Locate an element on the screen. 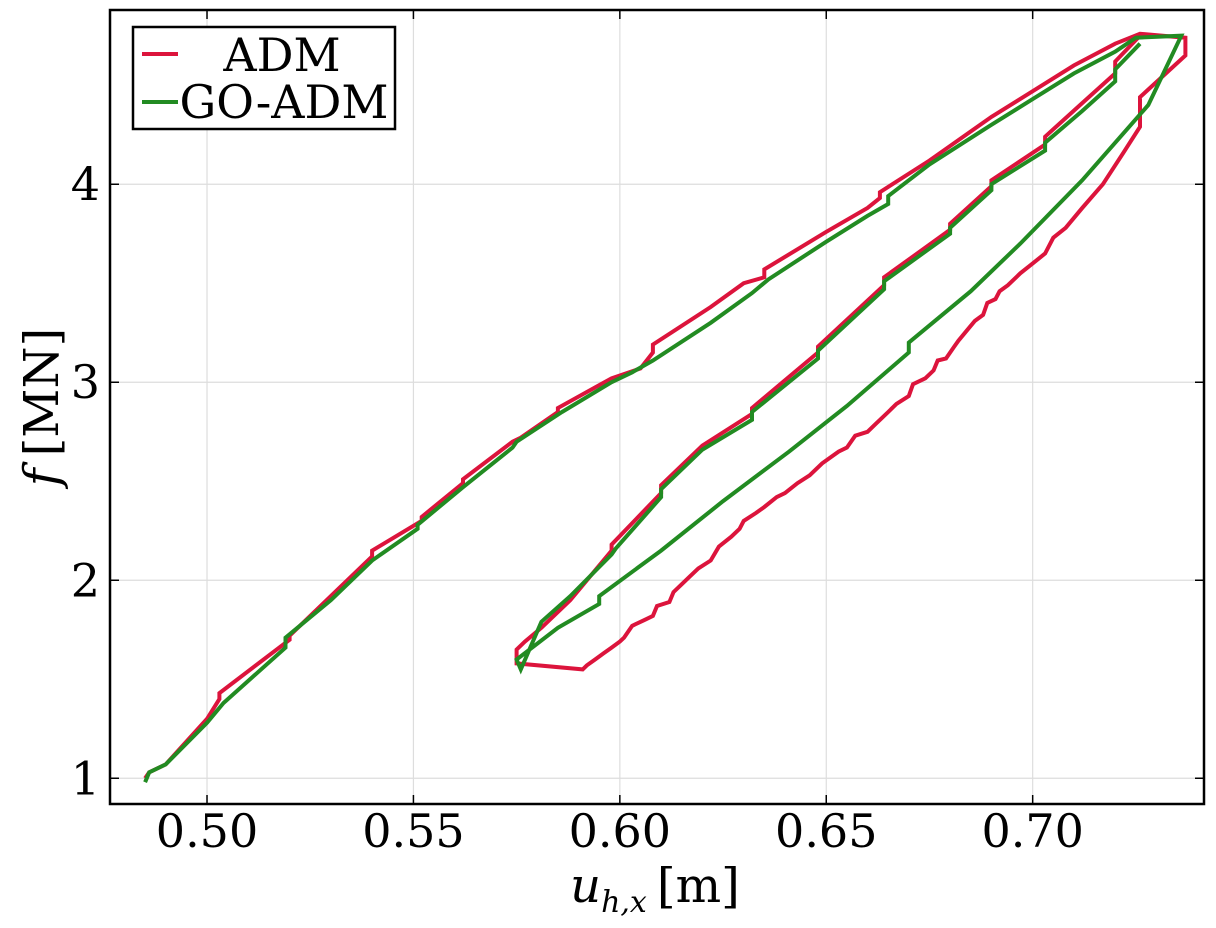 The width and height of the screenshot is (1216, 928). x-axis-label-unit: [m] is located at coordinates (698, 886).